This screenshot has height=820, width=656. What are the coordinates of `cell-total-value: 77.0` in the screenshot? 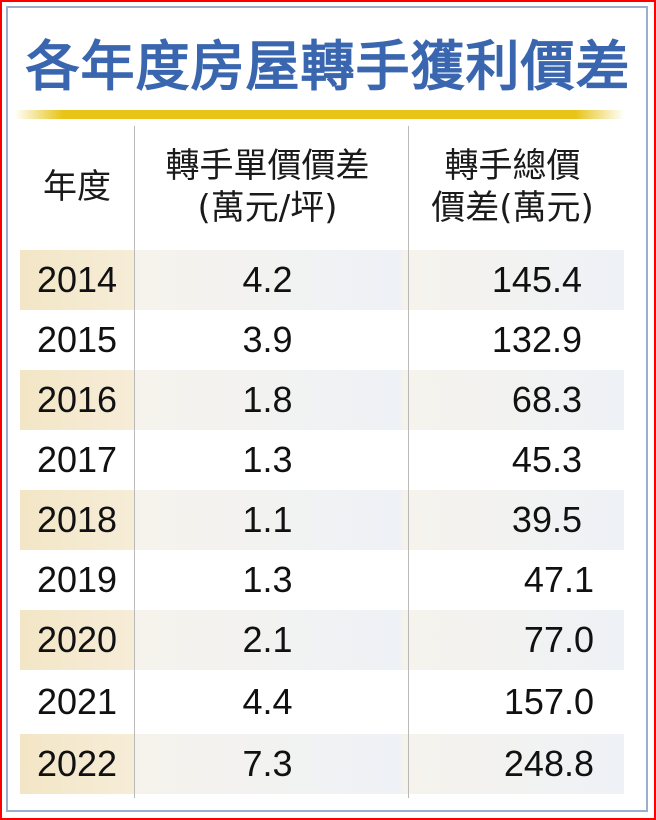 It's located at (558, 639).